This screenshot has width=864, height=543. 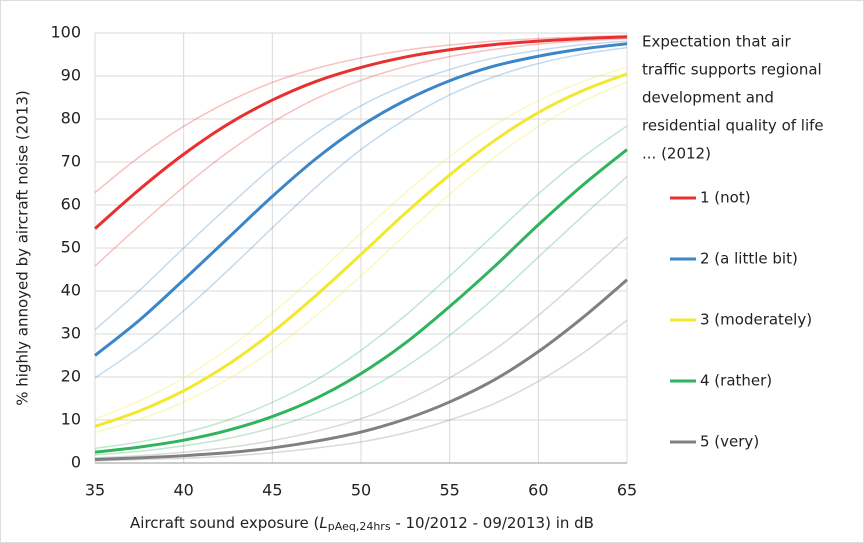 What do you see at coordinates (71, 290) in the screenshot?
I see `y-tick-label: 40` at bounding box center [71, 290].